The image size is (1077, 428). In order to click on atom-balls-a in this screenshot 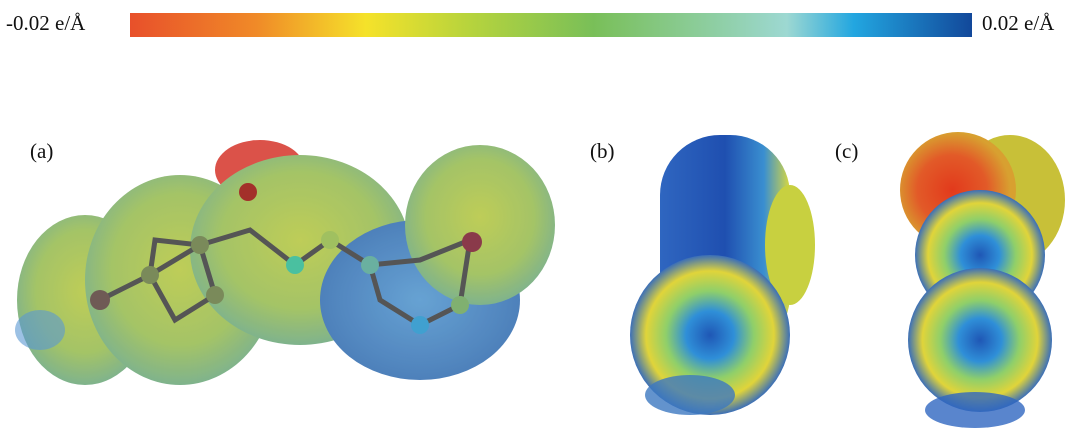, I will do `click(286, 258)`.